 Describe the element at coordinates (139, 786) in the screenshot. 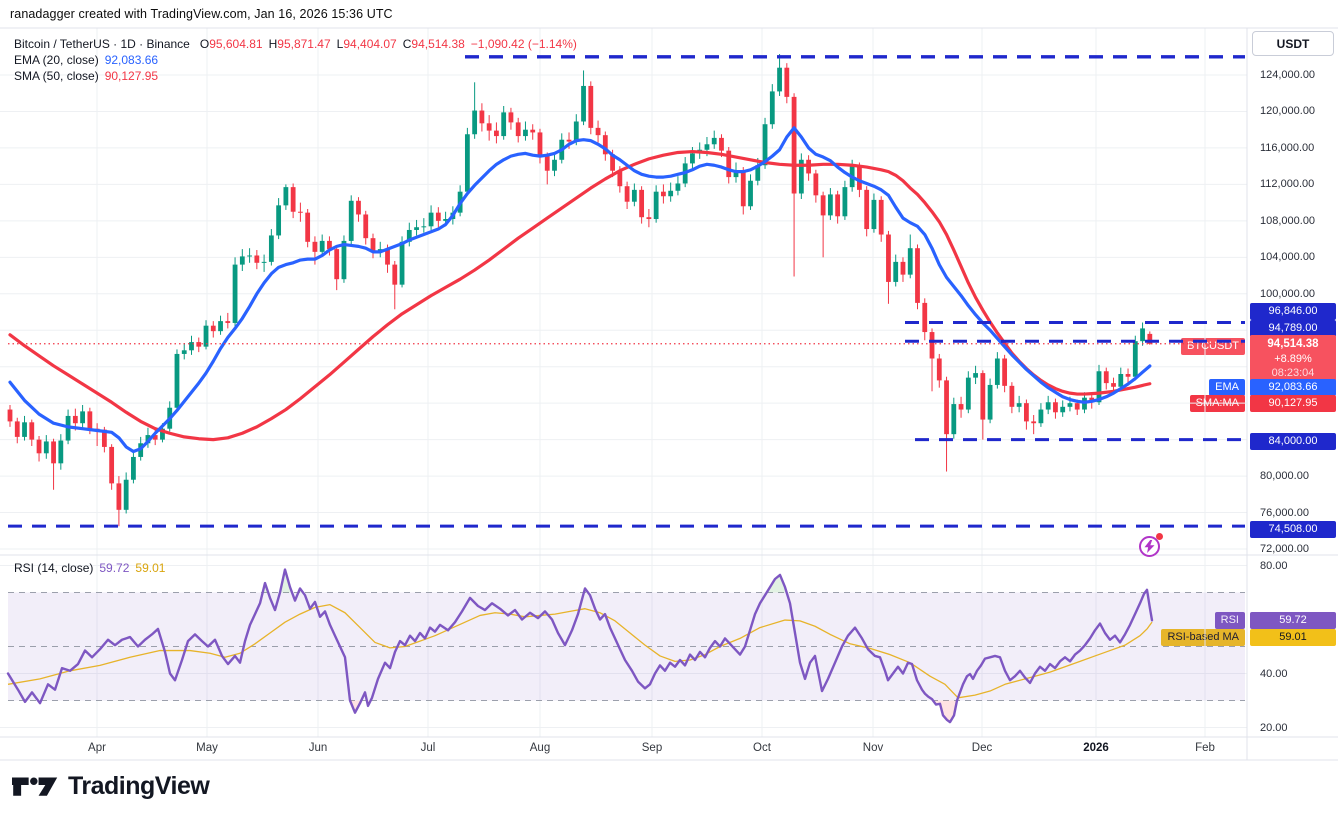

I see `tradingview-logo-text: TradingView` at that location.